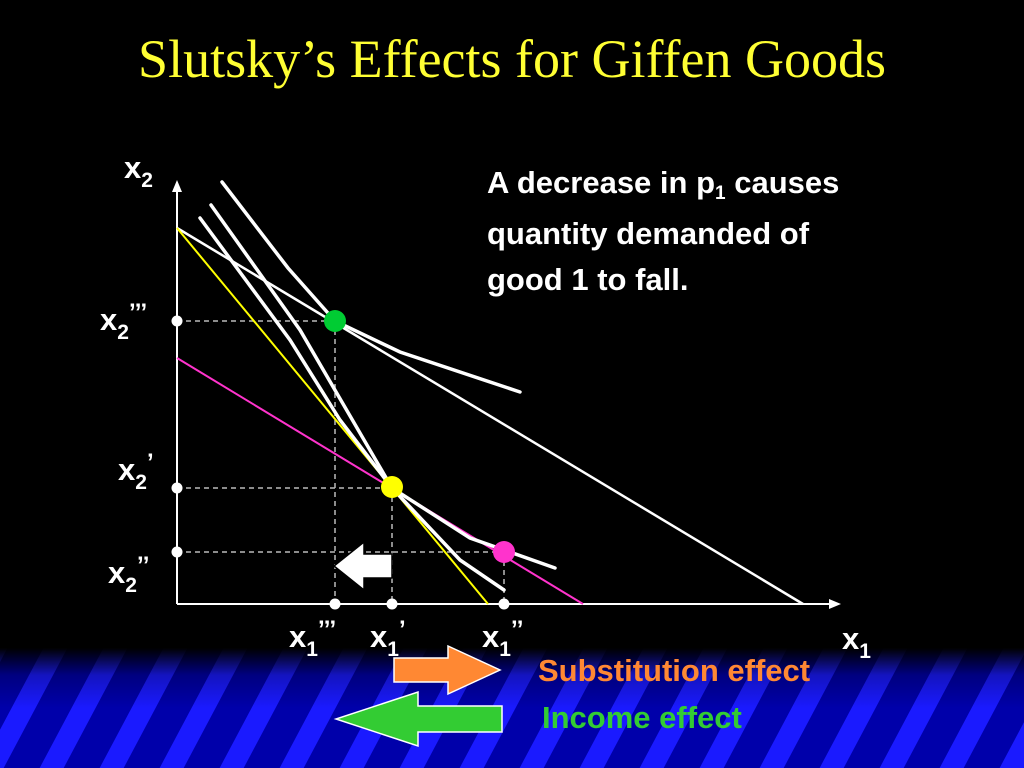  I want to click on guide-lines, so click(341, 462).